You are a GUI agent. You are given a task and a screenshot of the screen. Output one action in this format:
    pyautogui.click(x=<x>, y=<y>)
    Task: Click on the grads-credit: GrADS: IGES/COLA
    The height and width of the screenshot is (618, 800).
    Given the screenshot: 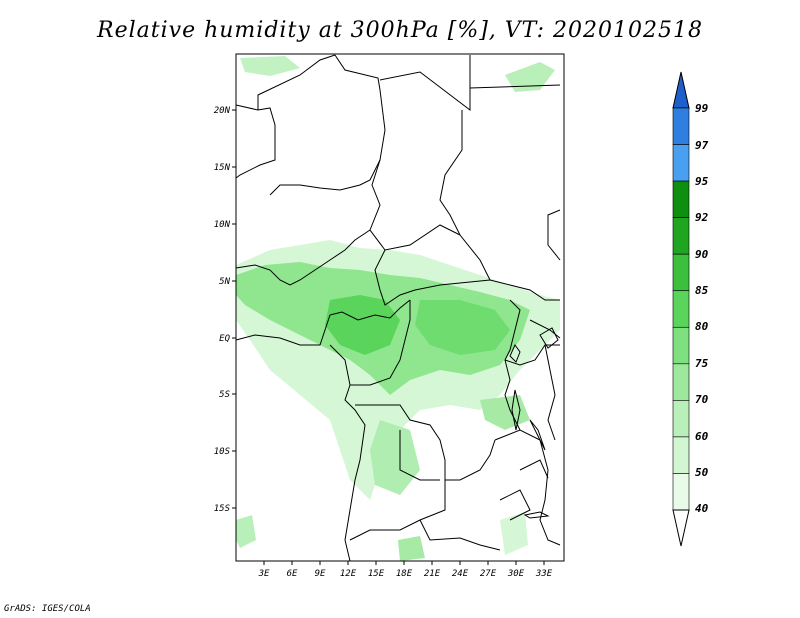 What is the action you would take?
    pyautogui.click(x=47, y=609)
    